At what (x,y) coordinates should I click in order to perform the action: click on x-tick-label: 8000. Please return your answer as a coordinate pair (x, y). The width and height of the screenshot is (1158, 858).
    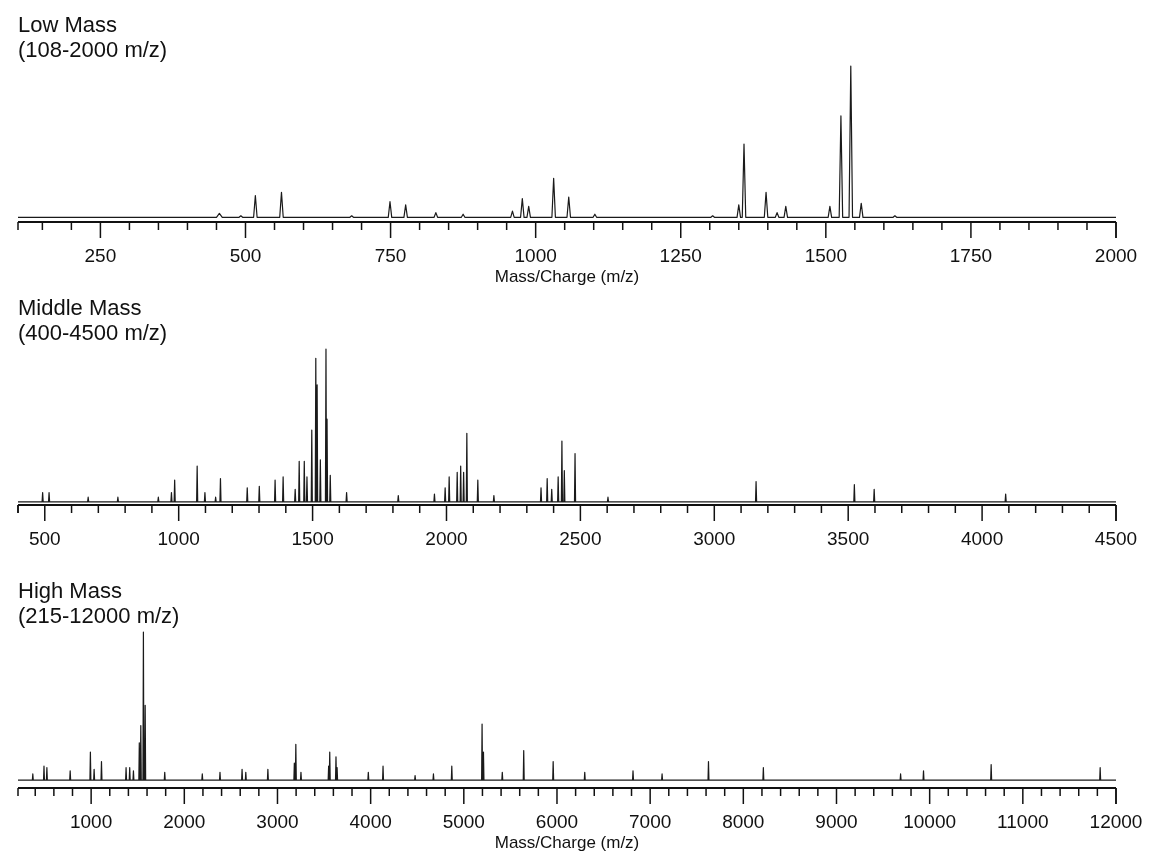
    Looking at the image, I should click on (743, 821).